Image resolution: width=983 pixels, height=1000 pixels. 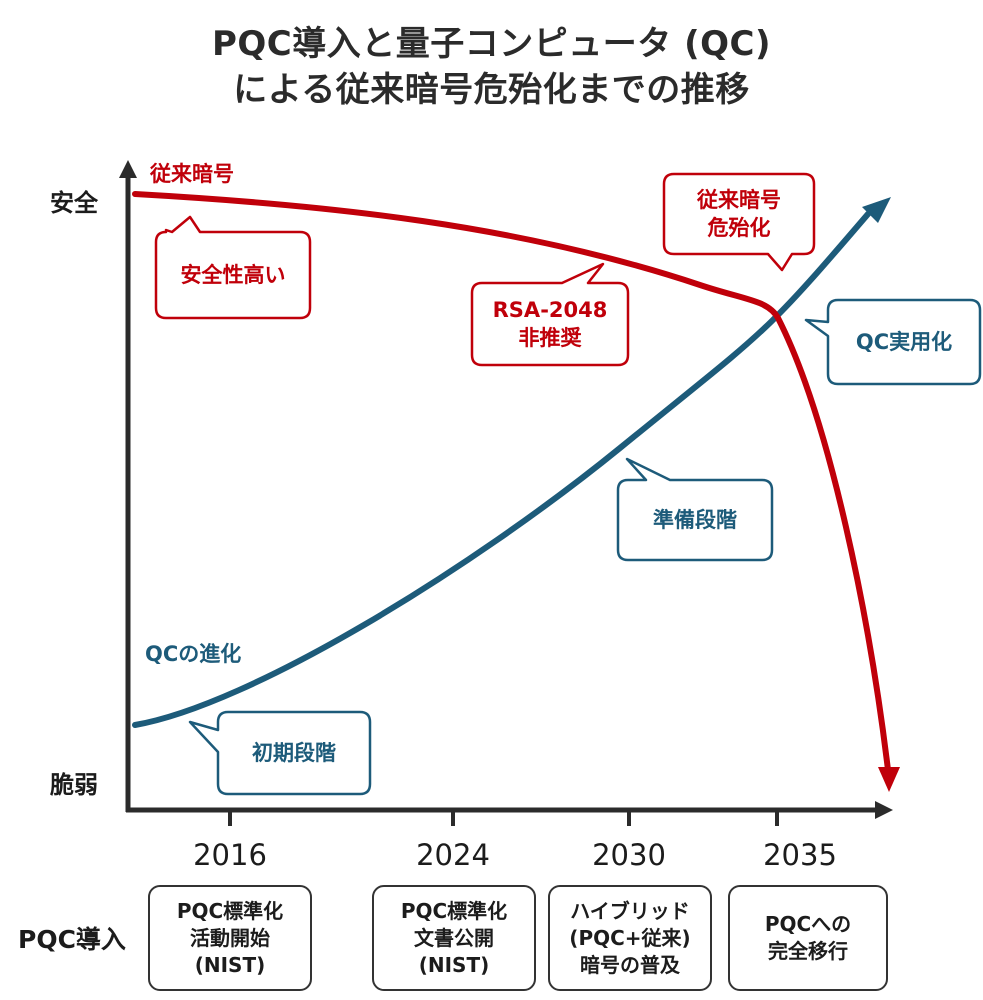 I want to click on title-line-1: PQC導入と量子コンピュータ (QC), so click(x=491, y=44).